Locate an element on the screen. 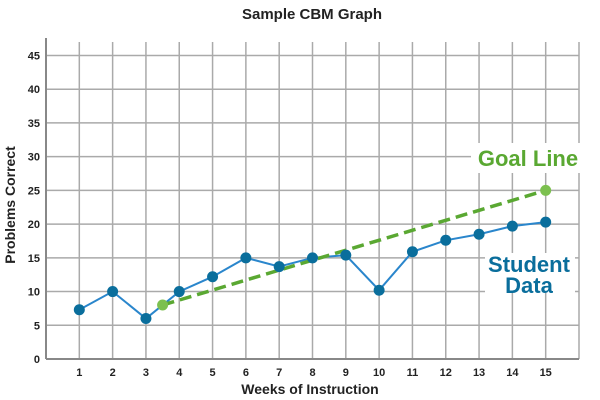  student-label-bg is located at coordinates (530, 273).